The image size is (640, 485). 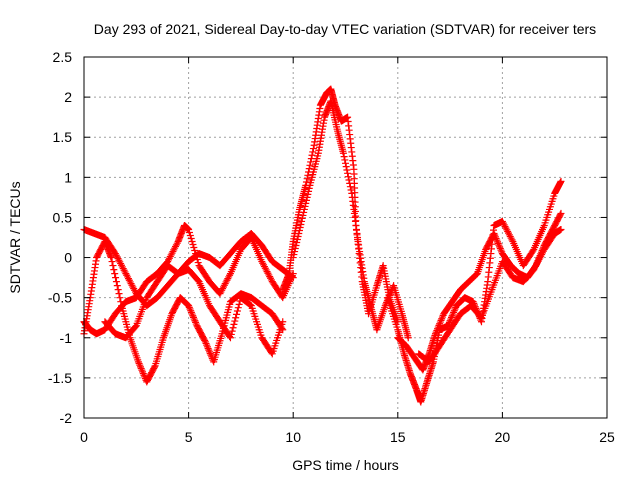 I want to click on y-tick-label: -2, so click(x=66, y=418).